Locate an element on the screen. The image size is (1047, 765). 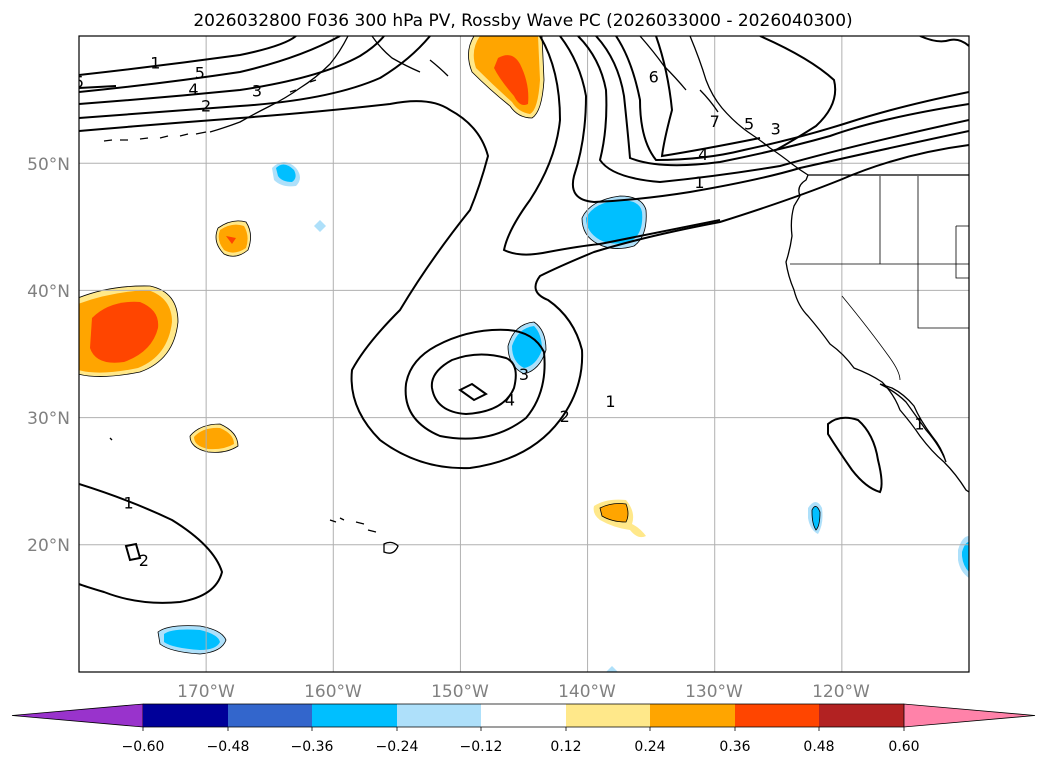
positive-anomaly-north-core is located at coordinates (511, 80).